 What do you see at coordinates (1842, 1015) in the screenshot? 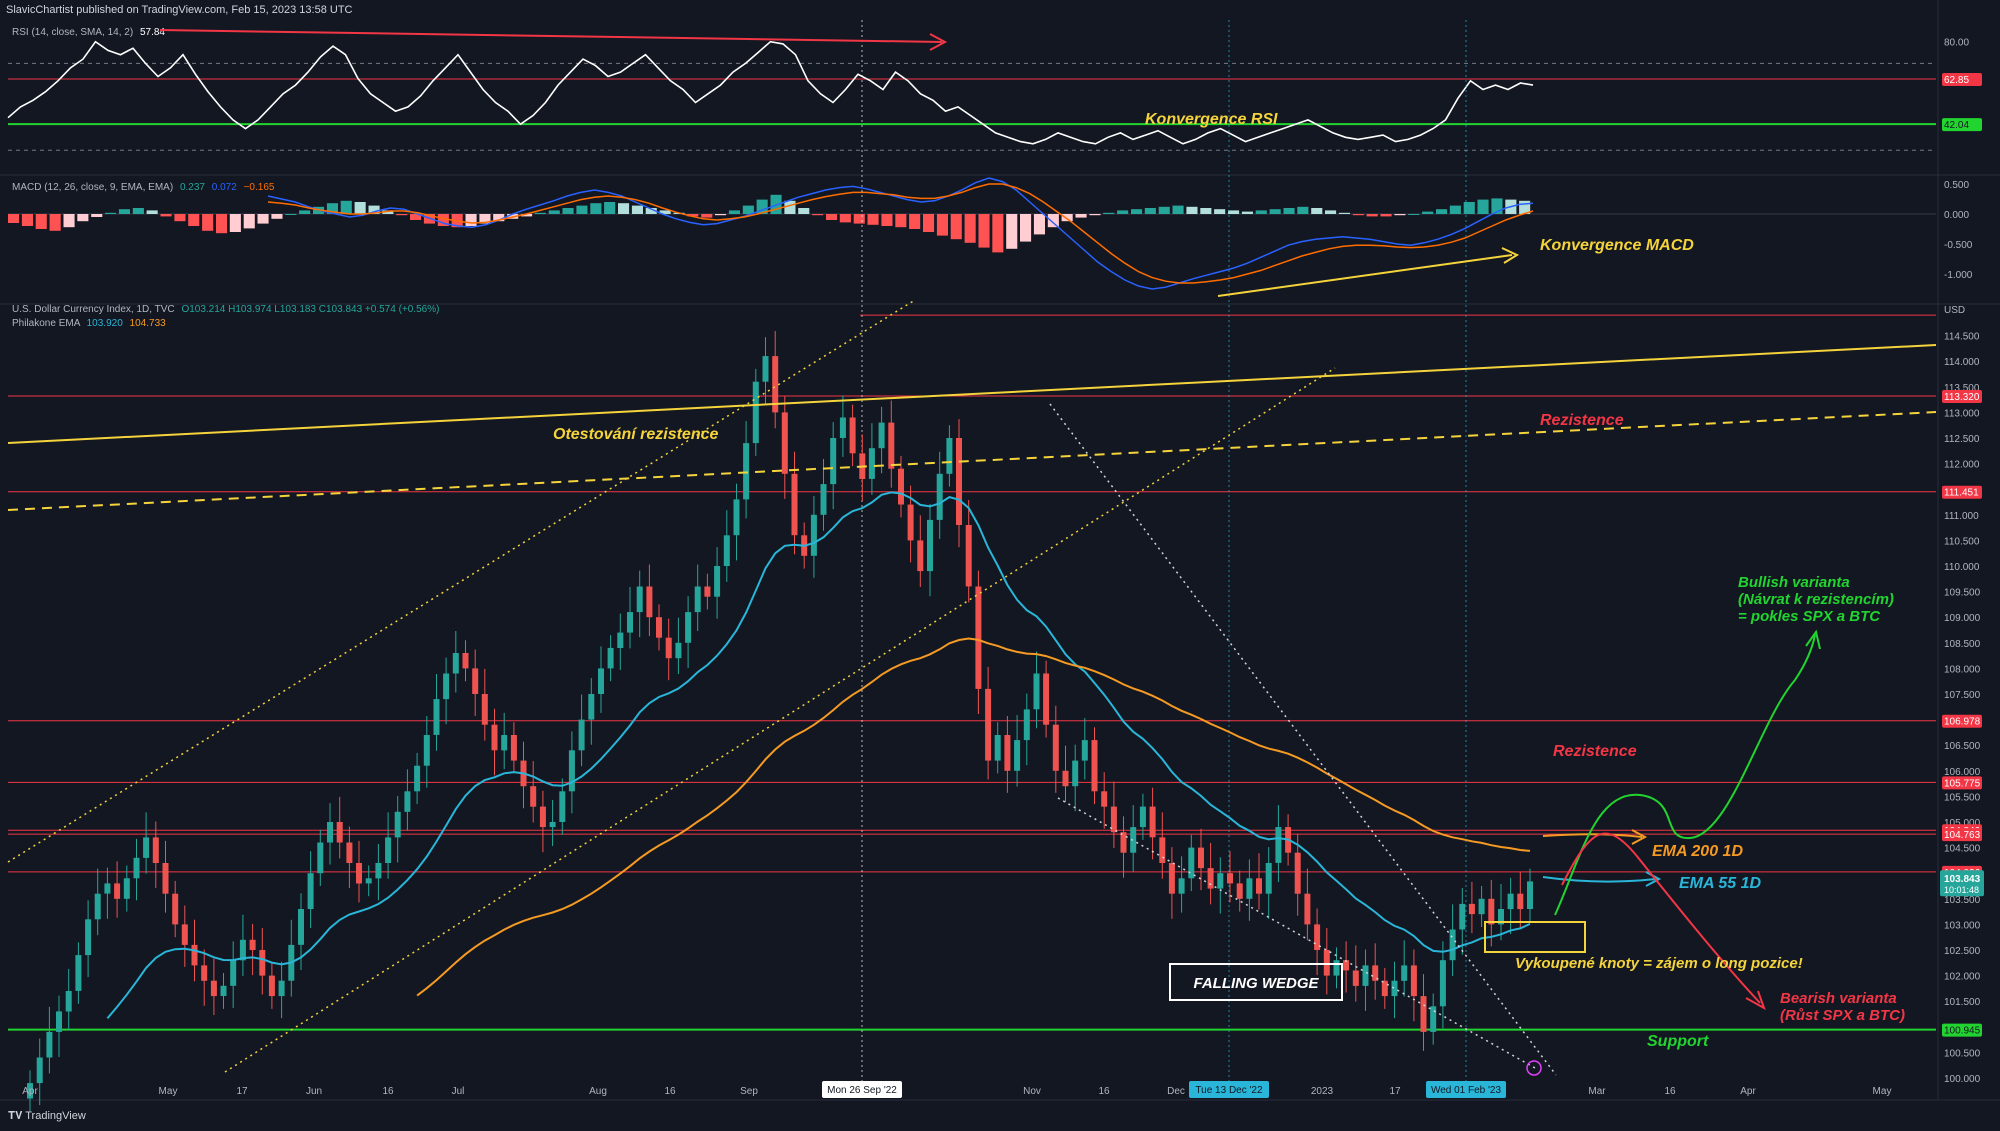
I see `bearish-label-2: (Růst SPX a BTC)` at bounding box center [1842, 1015].